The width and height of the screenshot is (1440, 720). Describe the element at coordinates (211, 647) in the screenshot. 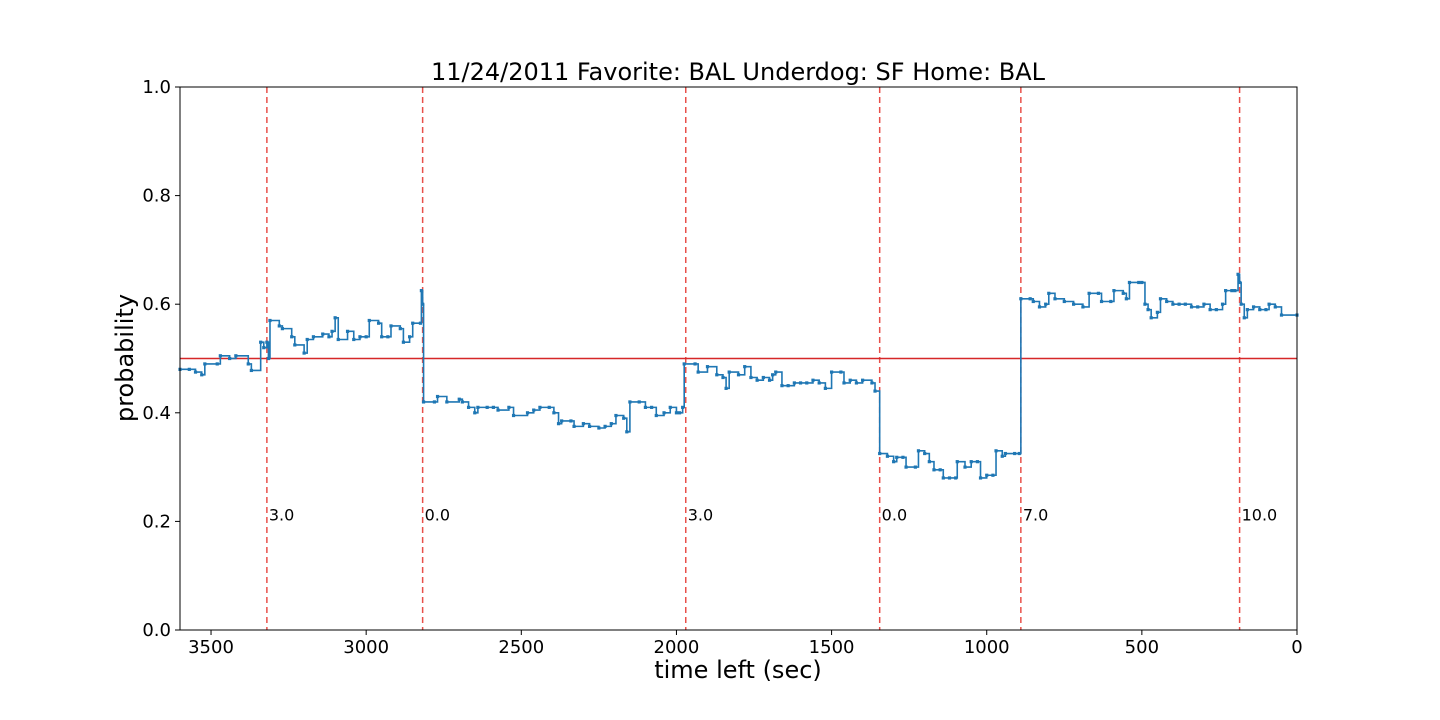

I see `x-tick-label: 3500` at that location.